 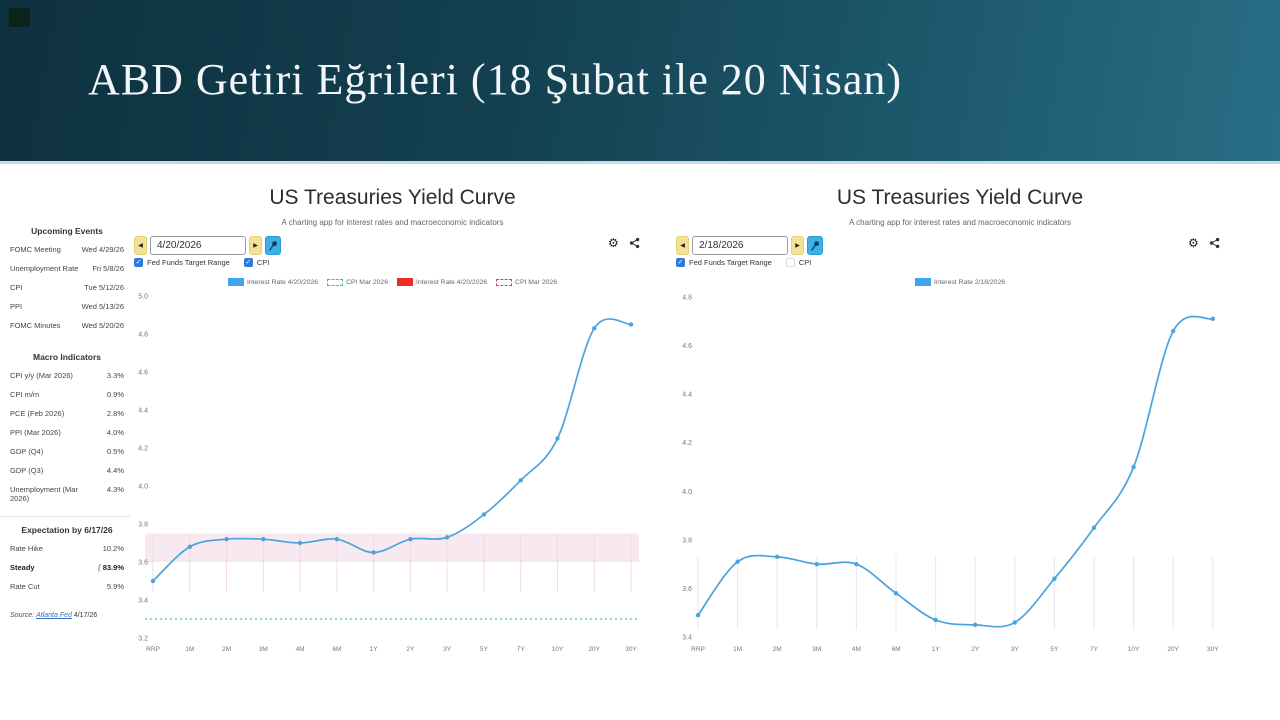 What do you see at coordinates (67, 569) in the screenshot?
I see `list-item: Steady (83.9%` at bounding box center [67, 569].